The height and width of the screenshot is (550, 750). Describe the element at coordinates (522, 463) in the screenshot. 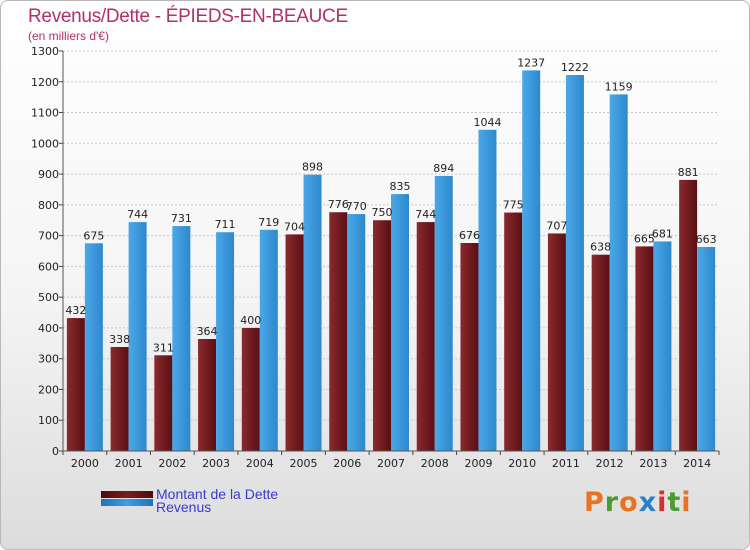

I see `x-tick-label: 2010` at that location.